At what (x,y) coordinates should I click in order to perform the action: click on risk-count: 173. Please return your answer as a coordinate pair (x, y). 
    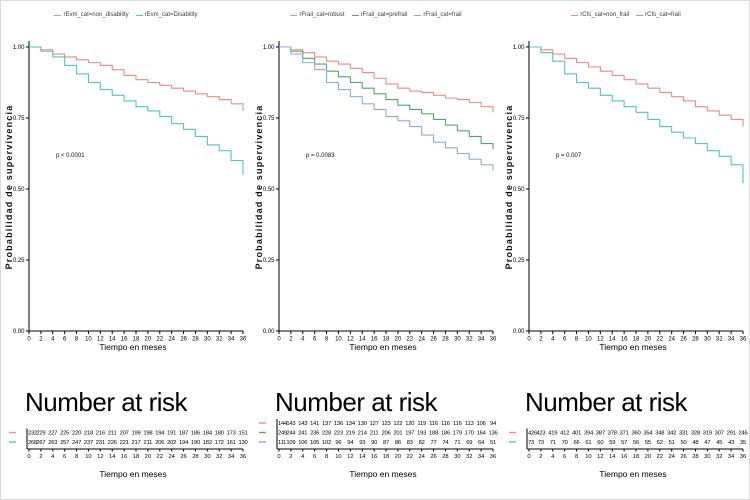
    Looking at the image, I should click on (231, 434).